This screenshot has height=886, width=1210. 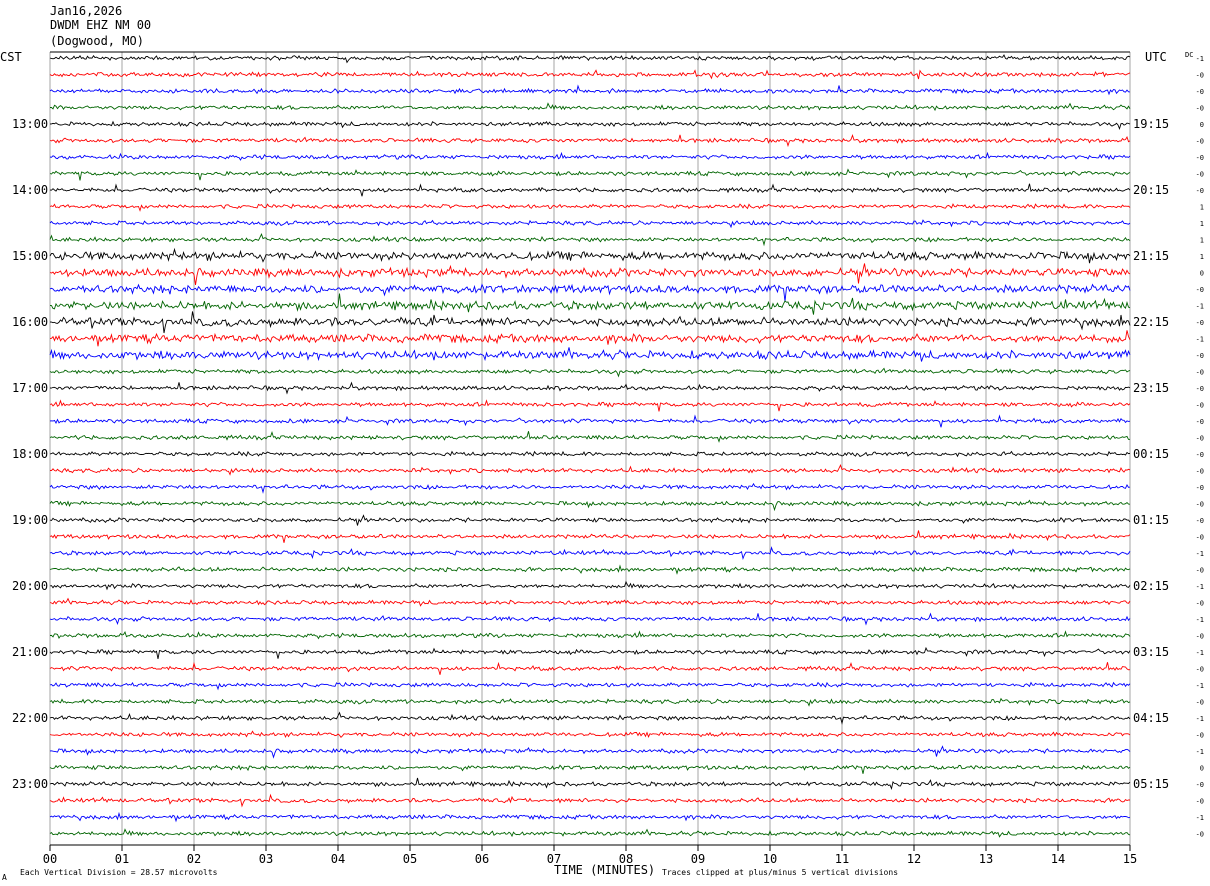 What do you see at coordinates (266, 859) in the screenshot?
I see `x-tick-label-03: 03` at bounding box center [266, 859].